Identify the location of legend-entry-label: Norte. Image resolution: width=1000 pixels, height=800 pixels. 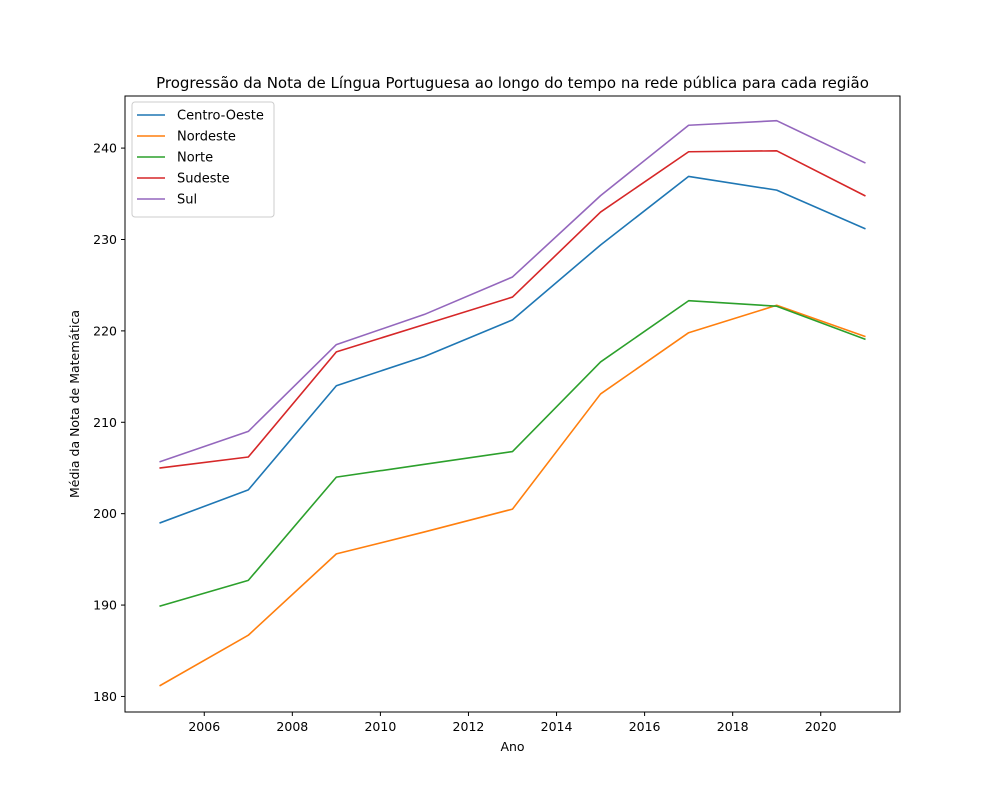
(195, 158).